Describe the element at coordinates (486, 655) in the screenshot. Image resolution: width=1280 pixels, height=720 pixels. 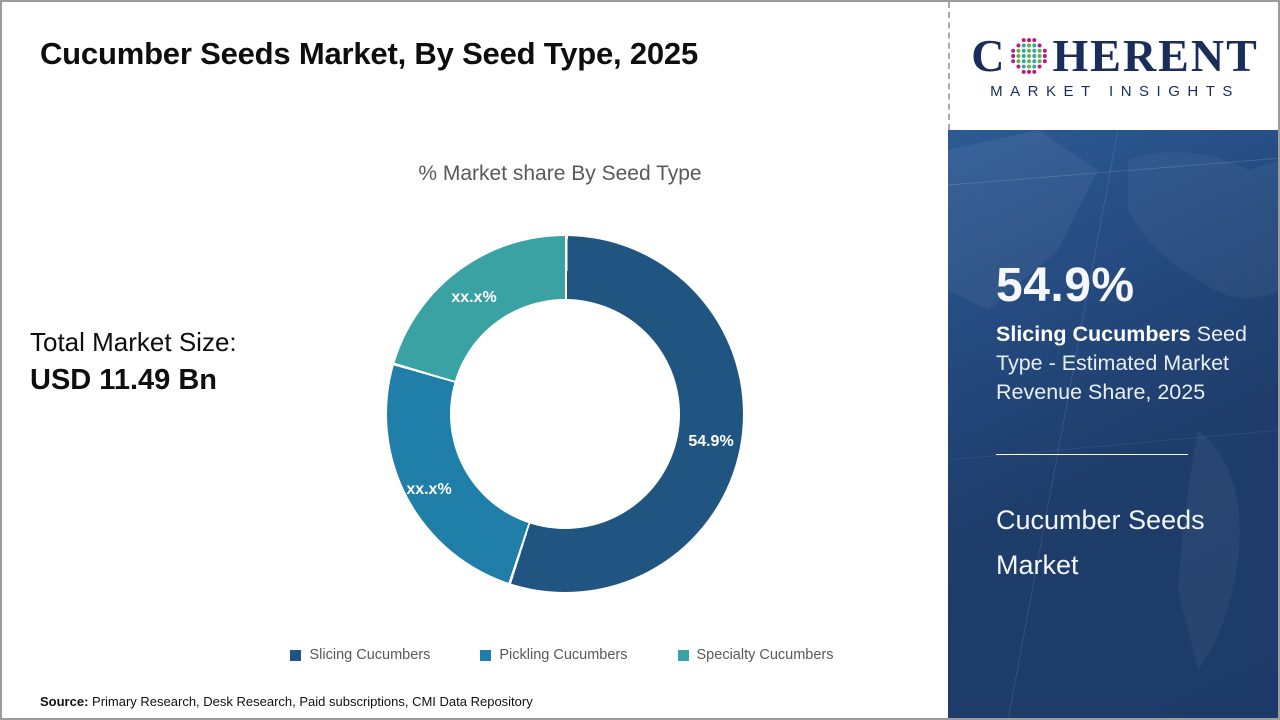
I see `legend-swatch-pickling` at that location.